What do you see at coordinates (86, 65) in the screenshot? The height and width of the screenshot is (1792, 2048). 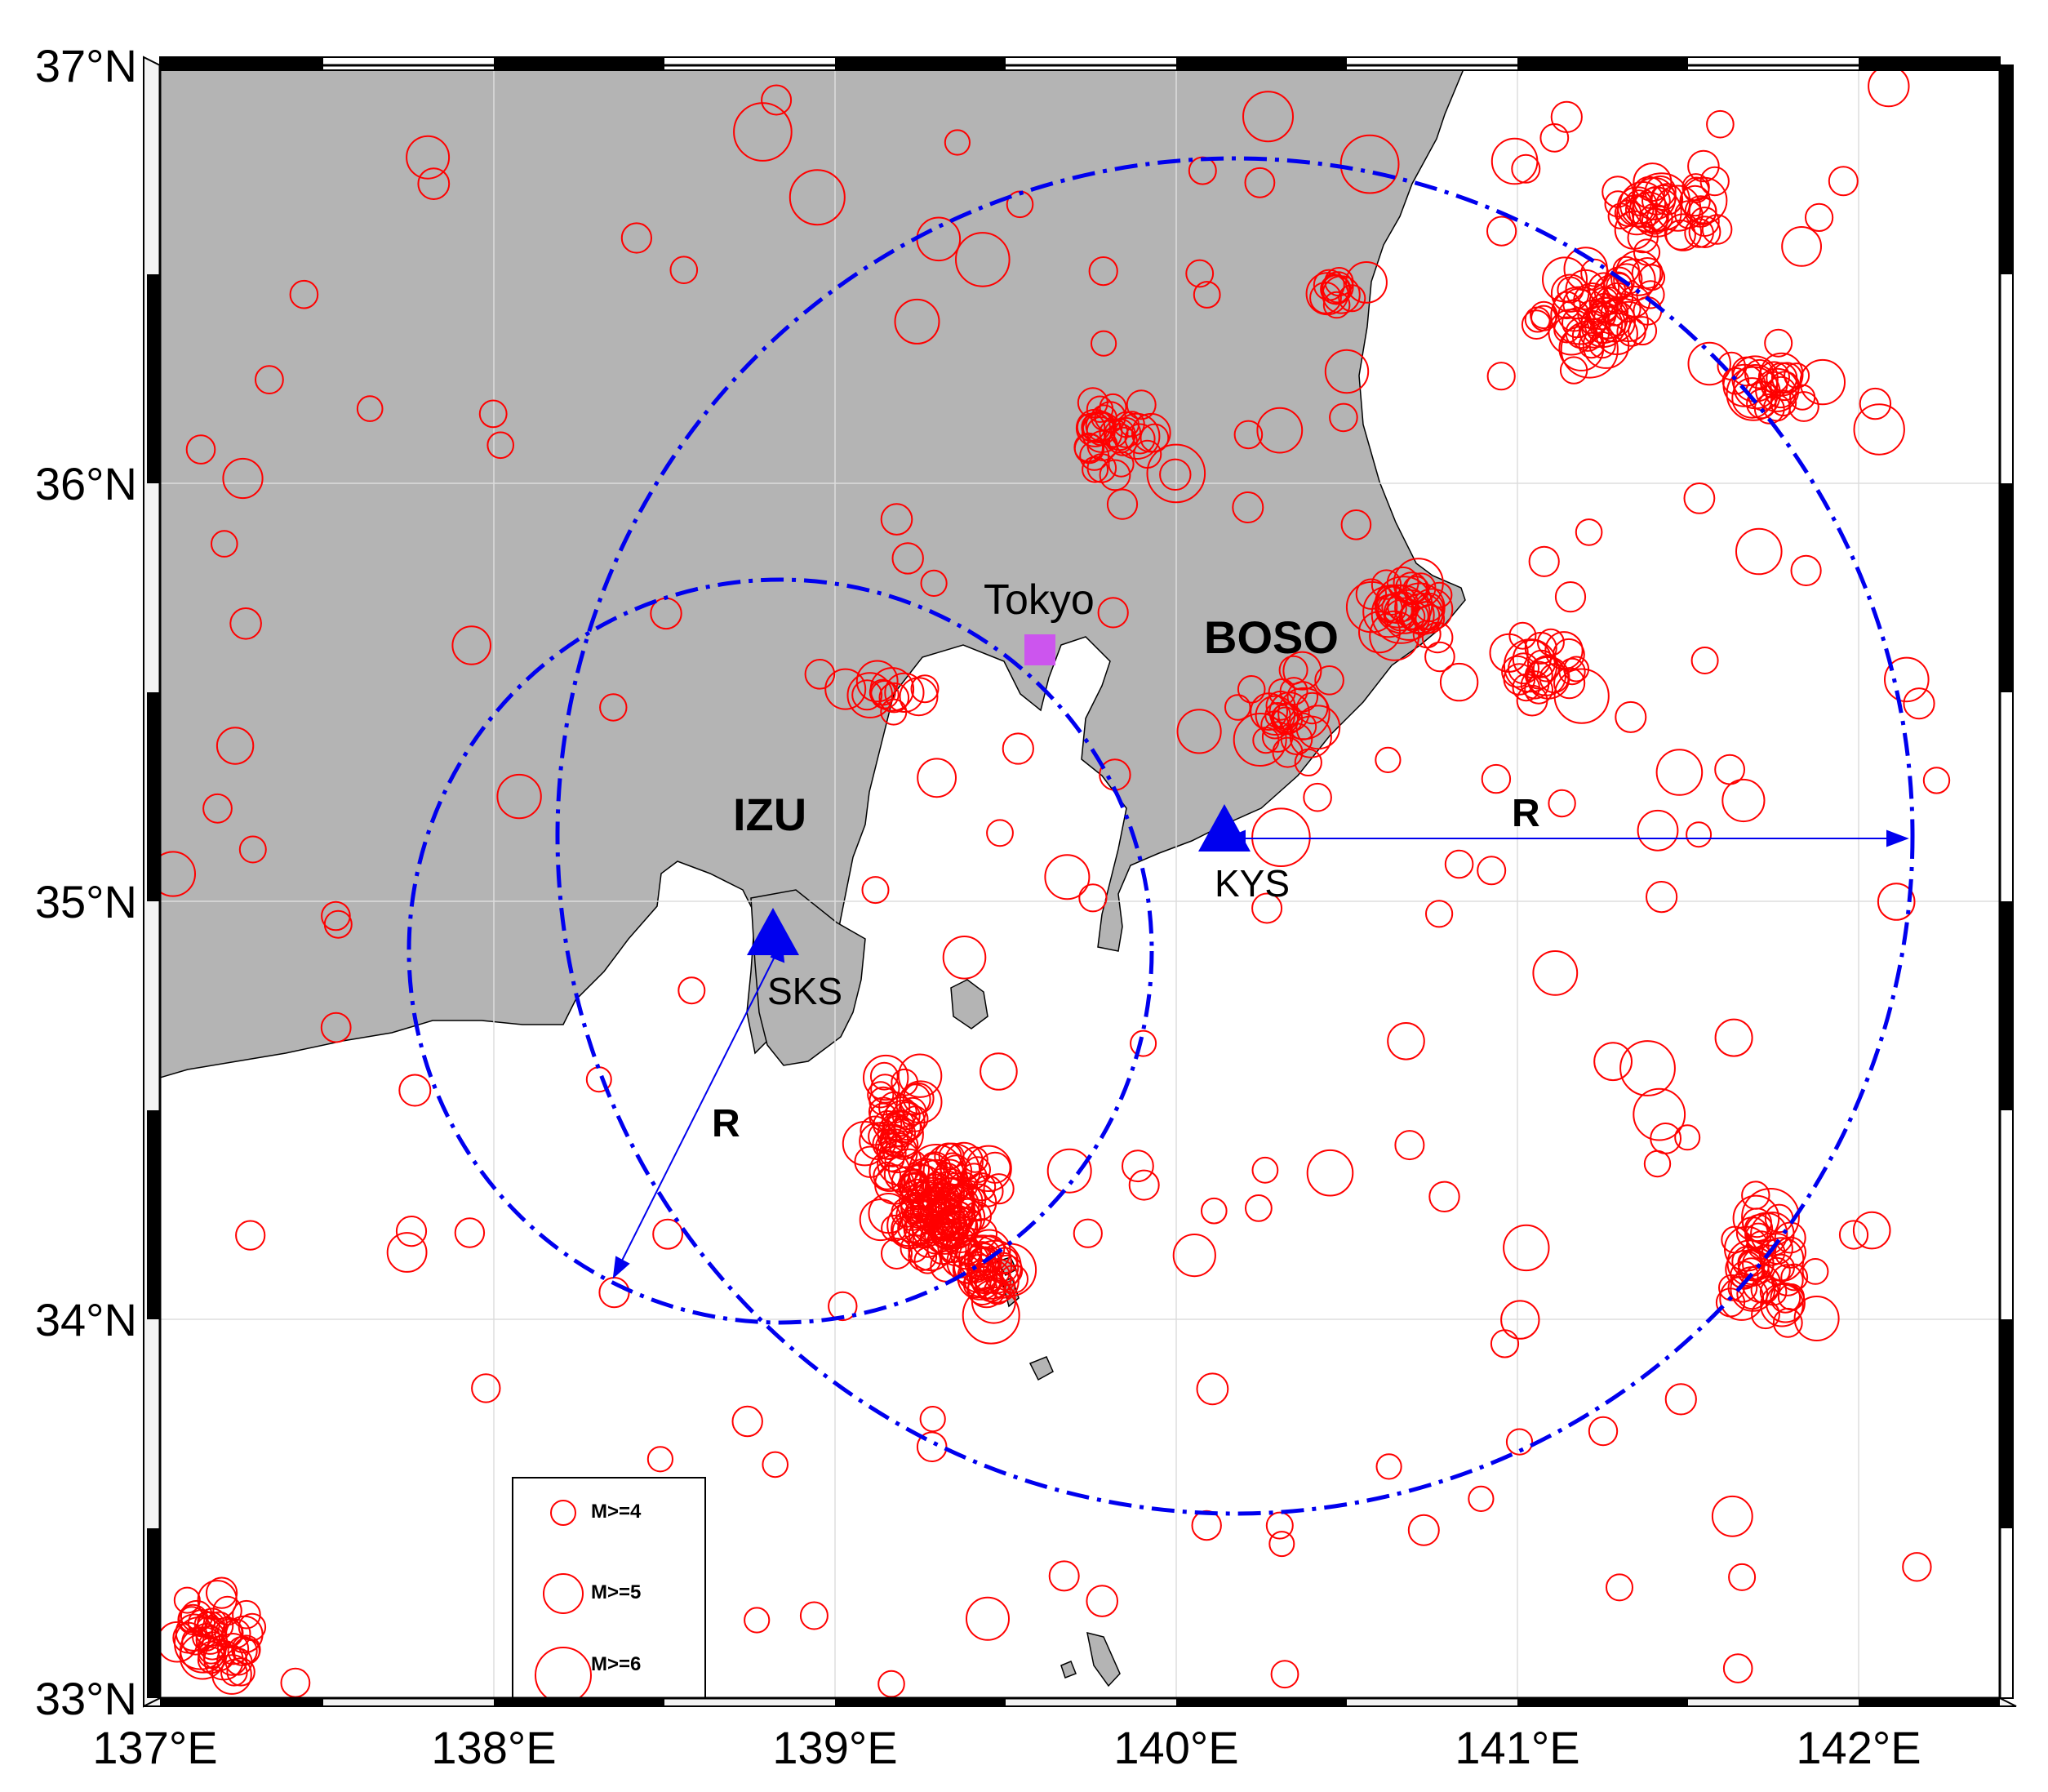 I see `lat-label-37: 37°N` at bounding box center [86, 65].